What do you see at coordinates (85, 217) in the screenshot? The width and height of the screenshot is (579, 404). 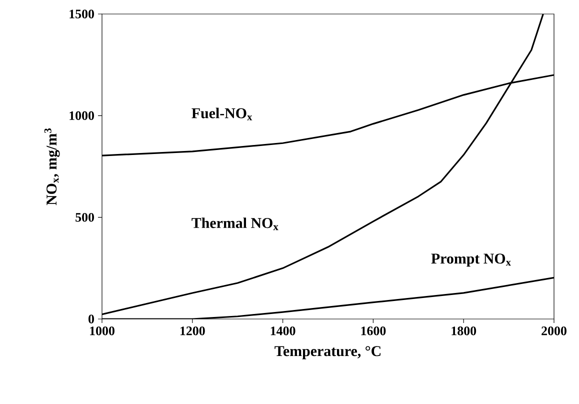 I see `y-tick-label: 500` at bounding box center [85, 217].